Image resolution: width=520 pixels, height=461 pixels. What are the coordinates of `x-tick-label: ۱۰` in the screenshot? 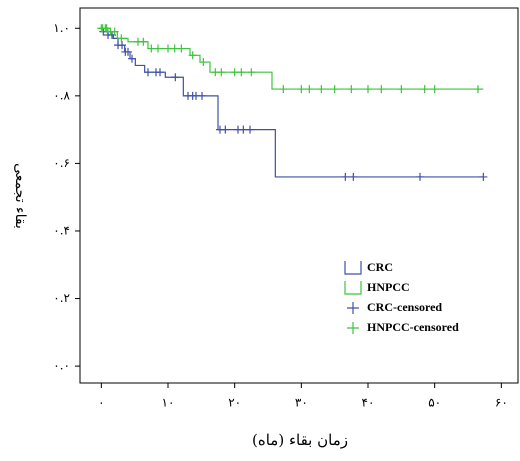 It's located at (168, 403).